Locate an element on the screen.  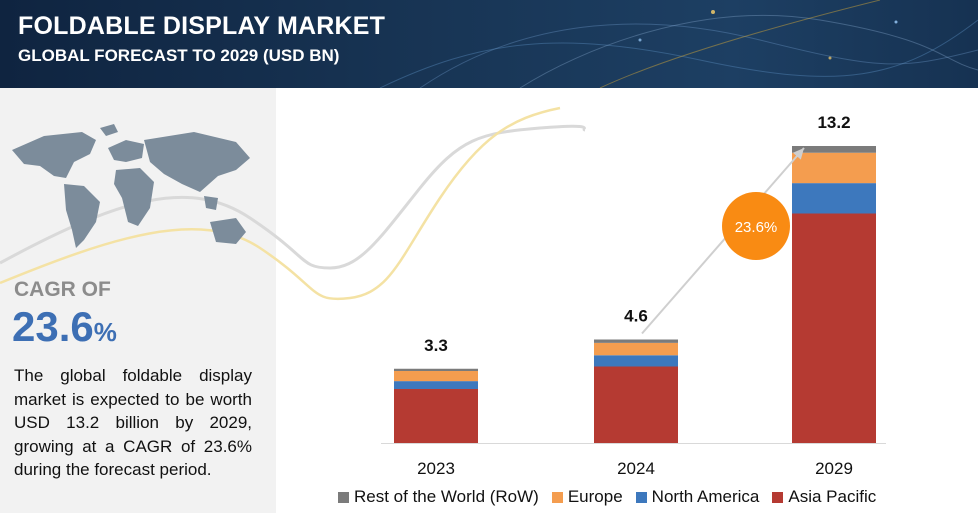
growth-arrow-head is located at coordinates (798, 154).